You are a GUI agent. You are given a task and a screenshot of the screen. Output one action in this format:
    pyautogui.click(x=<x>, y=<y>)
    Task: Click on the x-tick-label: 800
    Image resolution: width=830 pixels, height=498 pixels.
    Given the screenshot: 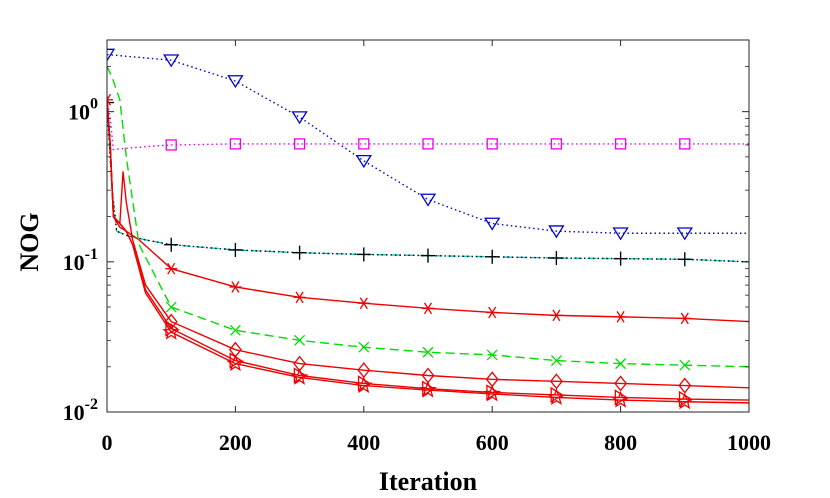 What is the action you would take?
    pyautogui.click(x=620, y=442)
    